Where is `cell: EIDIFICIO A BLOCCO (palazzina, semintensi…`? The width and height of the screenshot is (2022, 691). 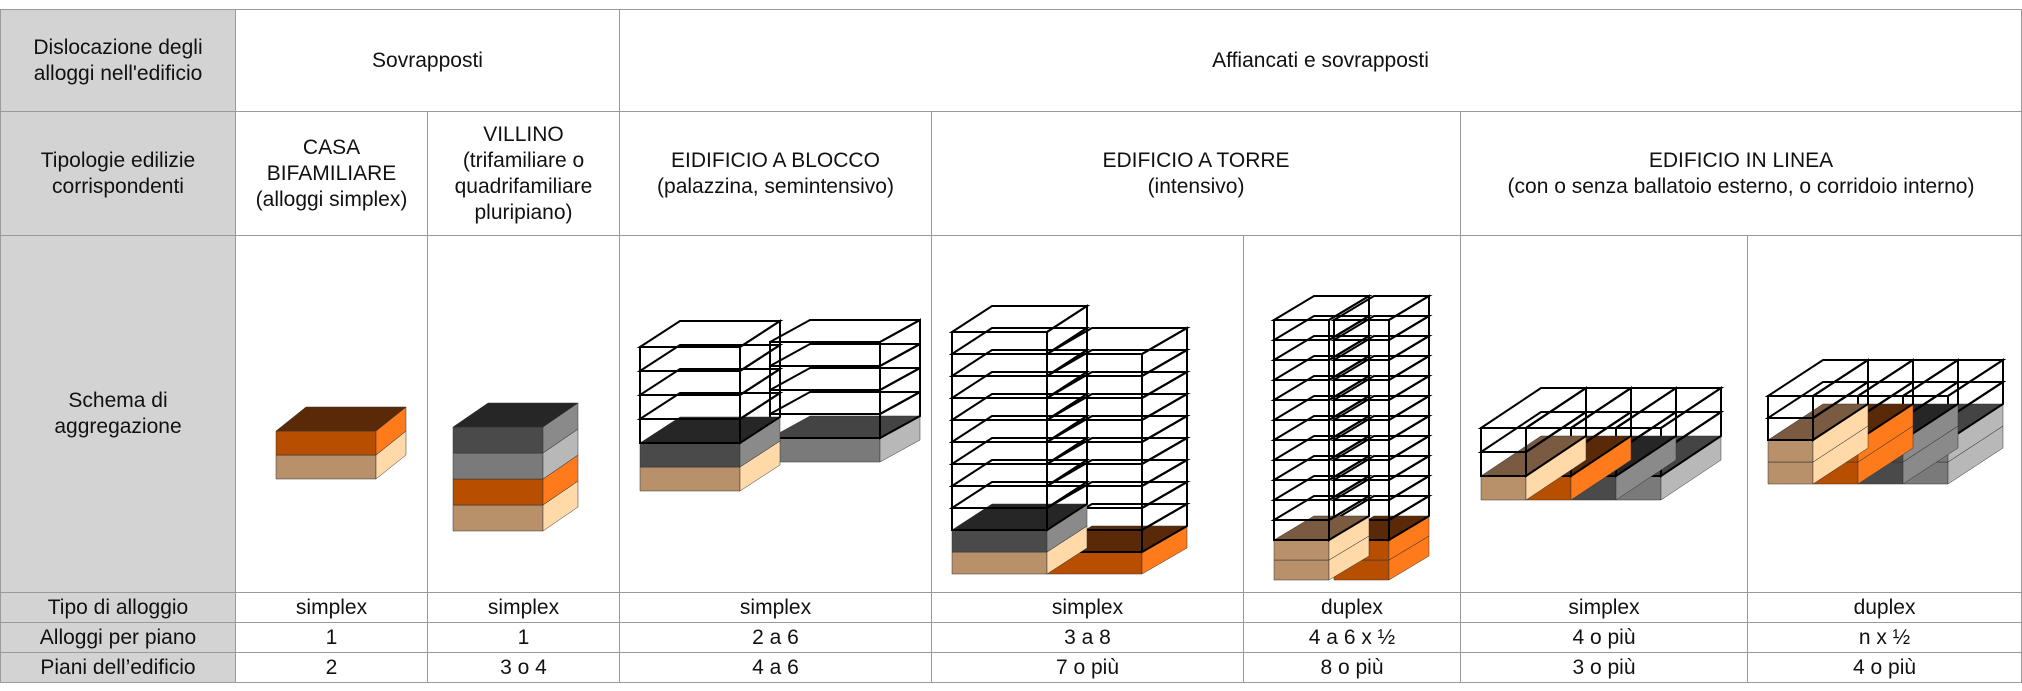
cell: EIDIFICIO A BLOCCO (palazzina, semintensi… is located at coordinates (775, 173).